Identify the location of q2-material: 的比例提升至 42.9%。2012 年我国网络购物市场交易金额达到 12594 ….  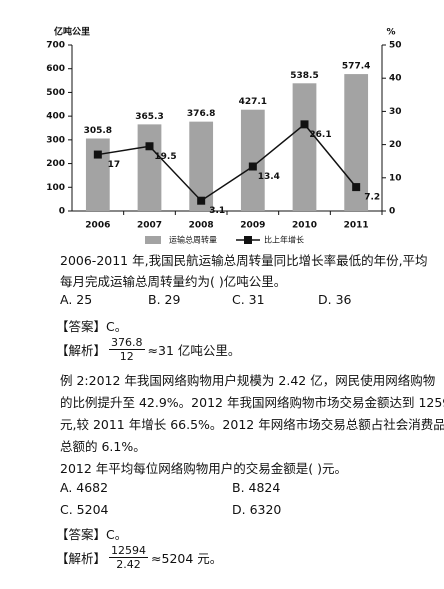
(252, 402).